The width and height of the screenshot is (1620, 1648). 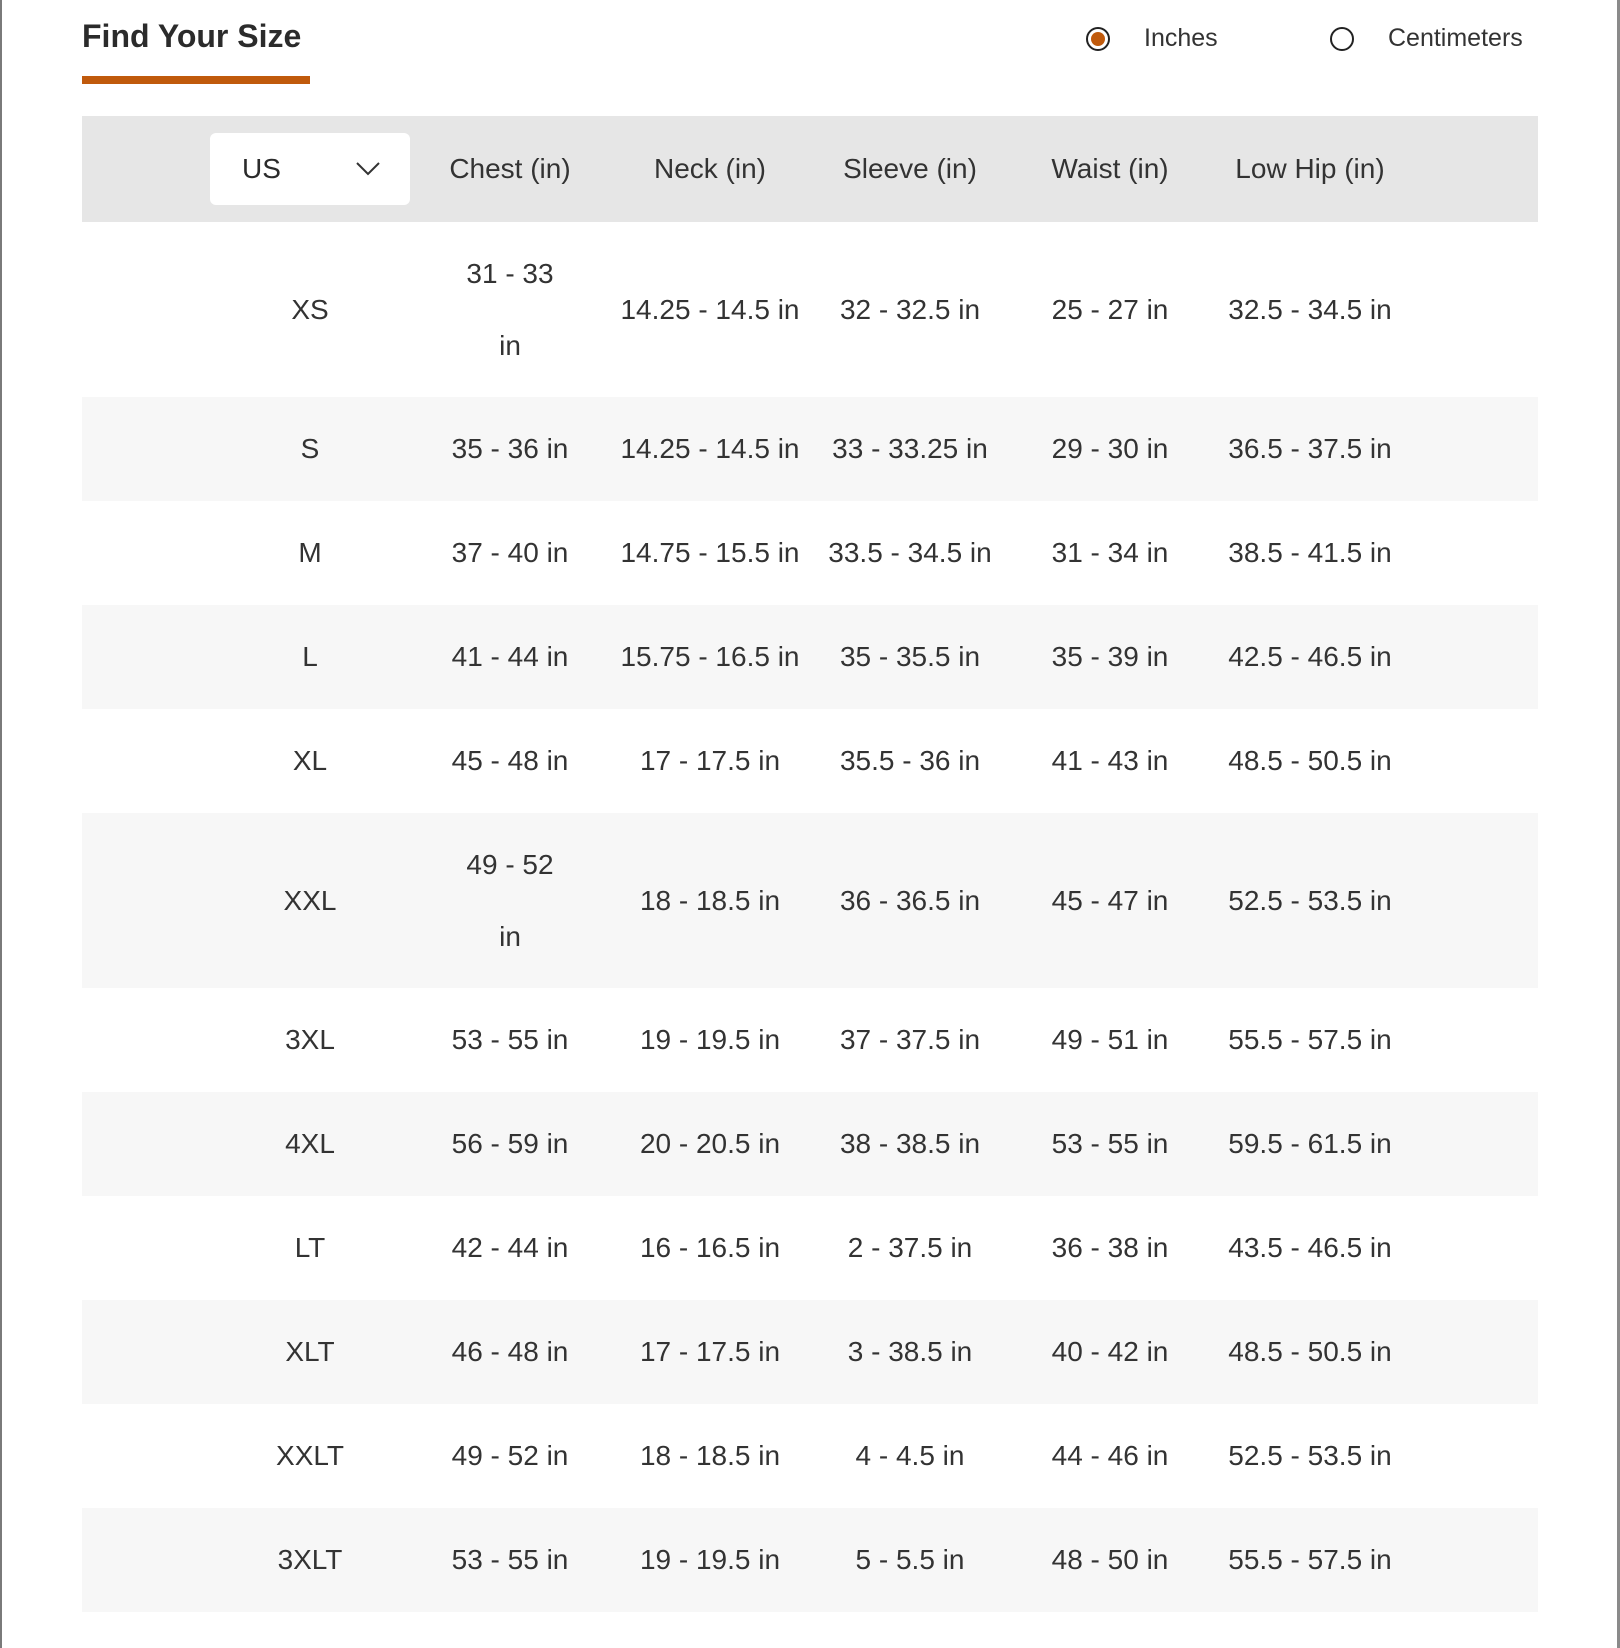 I want to click on measurement-cell: 44 - 46 in, so click(x=1110, y=1455).